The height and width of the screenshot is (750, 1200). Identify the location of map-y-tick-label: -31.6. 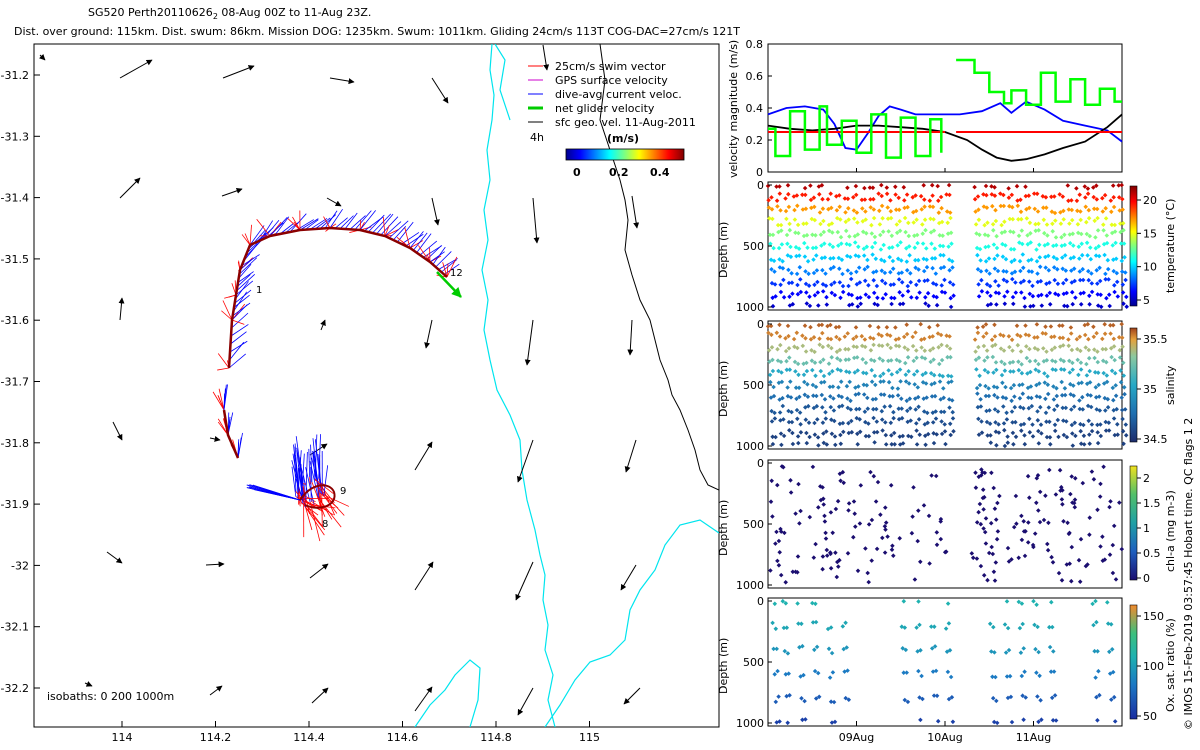
(15, 320).